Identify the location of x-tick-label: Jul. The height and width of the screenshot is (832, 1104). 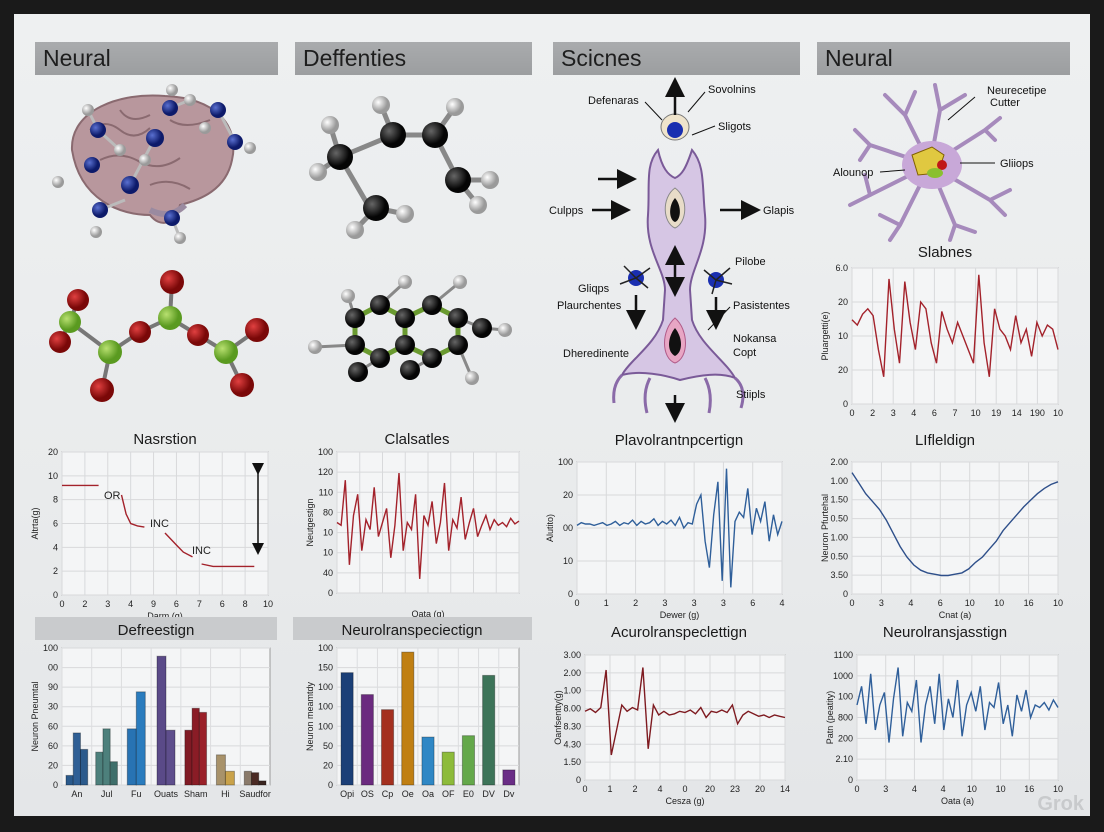
(107, 794).